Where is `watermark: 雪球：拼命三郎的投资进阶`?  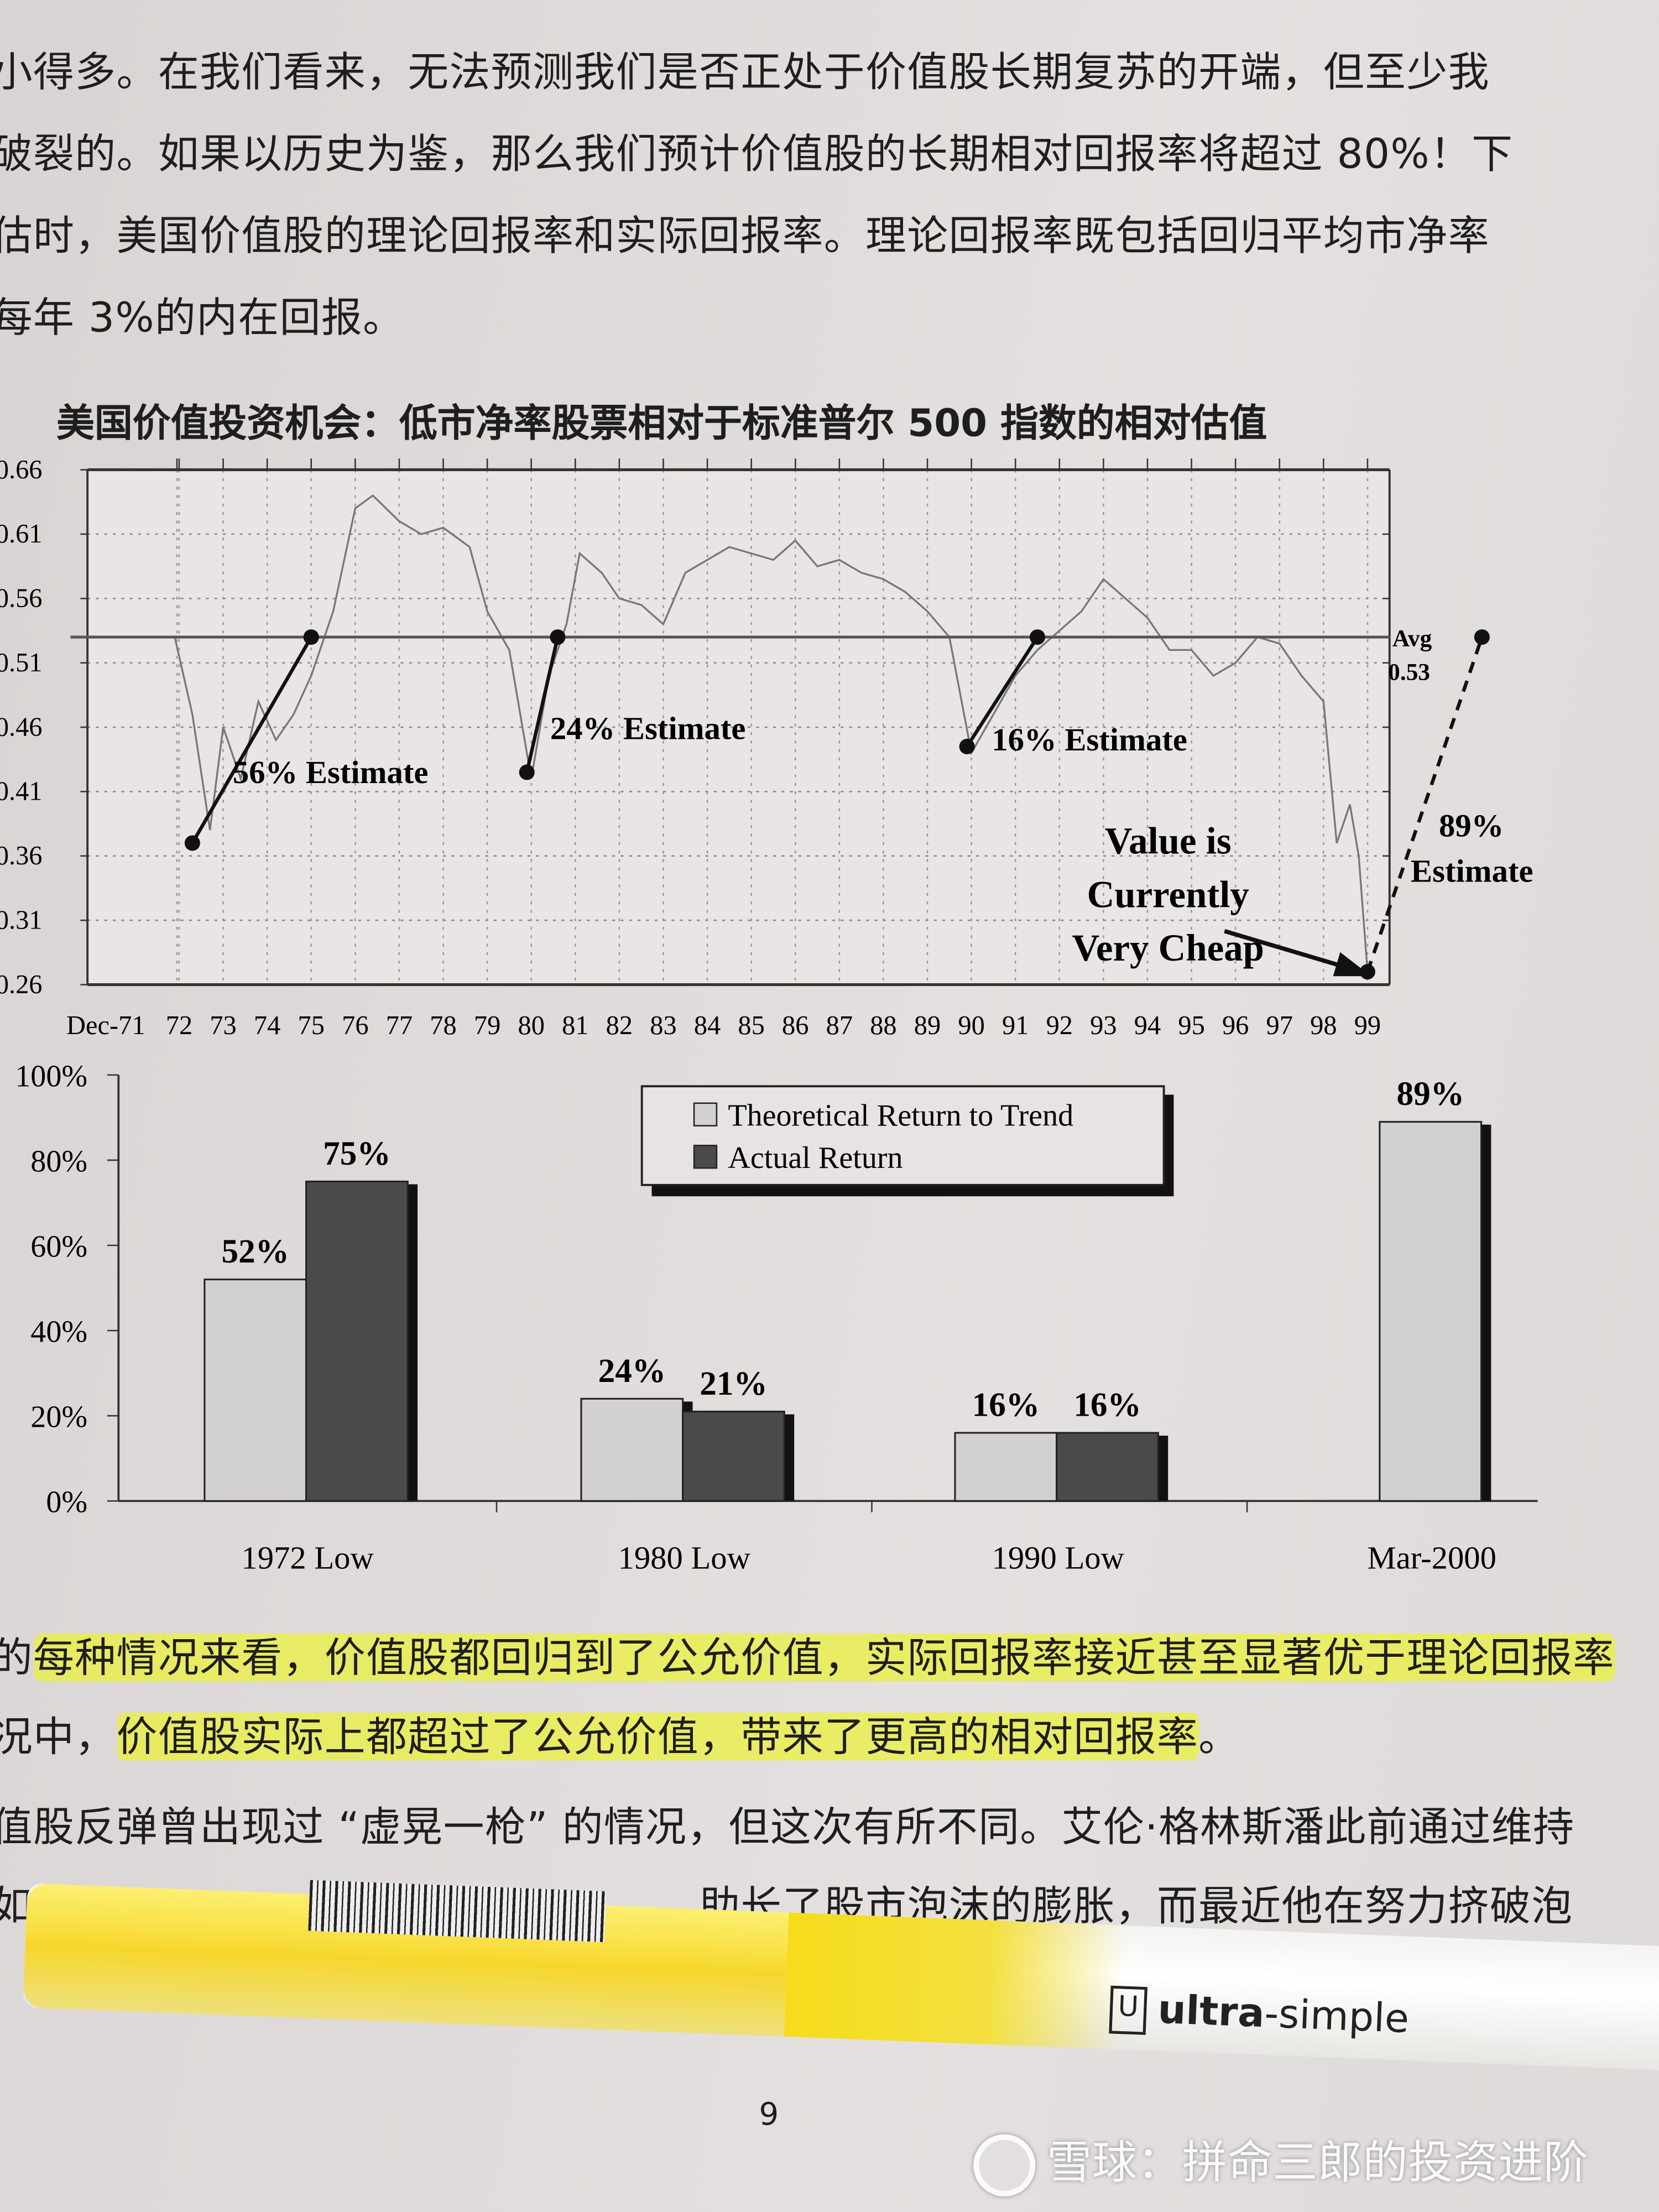
watermark: 雪球：拼命三郎的投资进阶 is located at coordinates (1280, 2162).